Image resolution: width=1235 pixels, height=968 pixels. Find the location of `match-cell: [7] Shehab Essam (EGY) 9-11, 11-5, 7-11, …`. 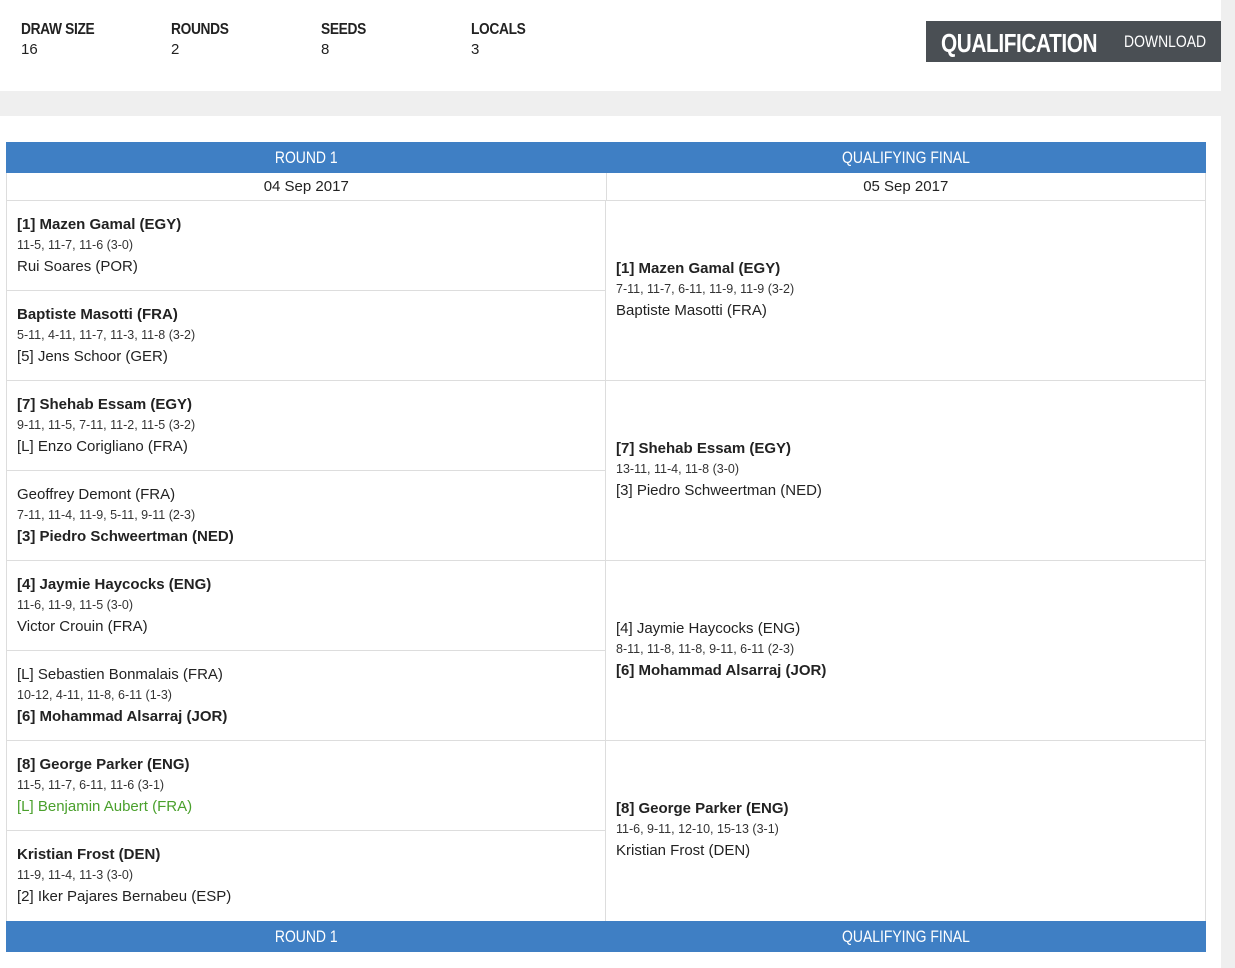

match-cell: [7] Shehab Essam (EGY) 9-11, 11-5, 7-11, … is located at coordinates (306, 426).